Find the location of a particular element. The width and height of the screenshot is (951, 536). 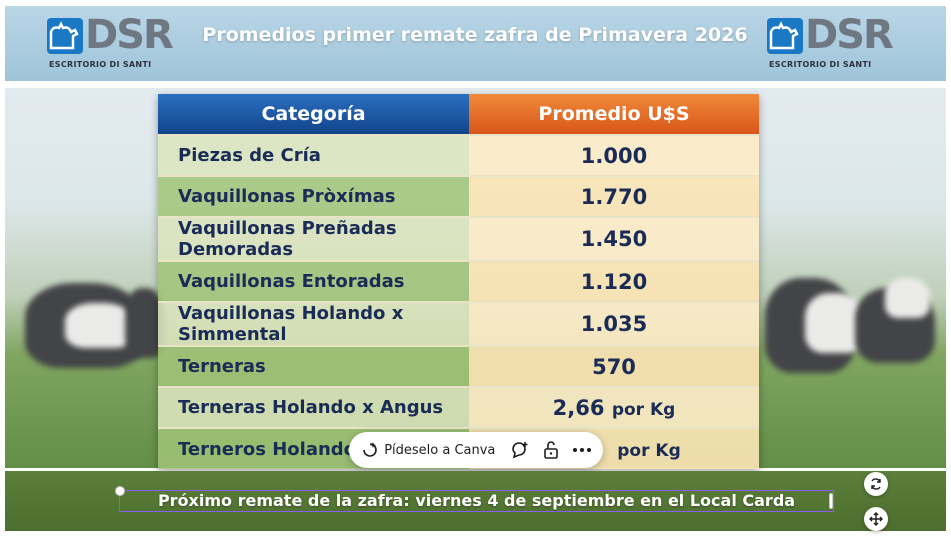

row-value: 1.120 is located at coordinates (614, 281).